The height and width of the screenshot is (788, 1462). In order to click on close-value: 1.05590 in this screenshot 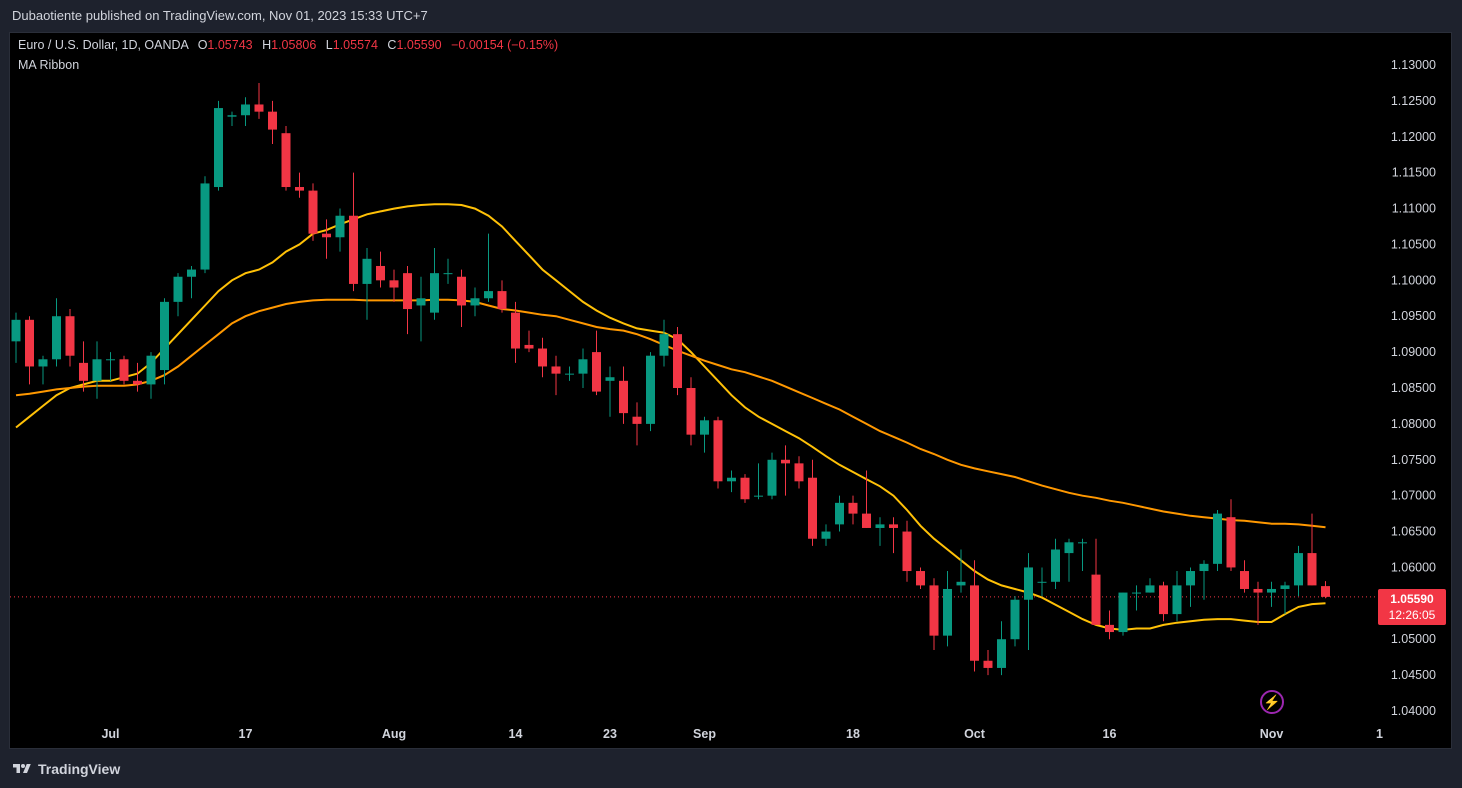, I will do `click(419, 45)`.